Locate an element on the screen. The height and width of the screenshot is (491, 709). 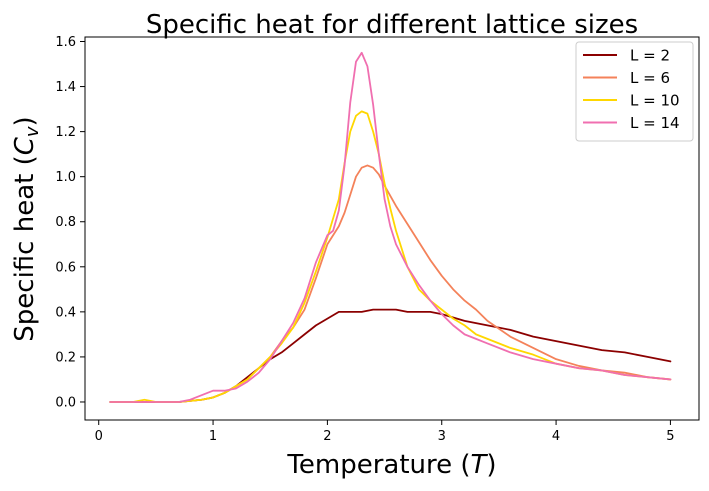
x-tick-label: 0 is located at coordinates (99, 436).